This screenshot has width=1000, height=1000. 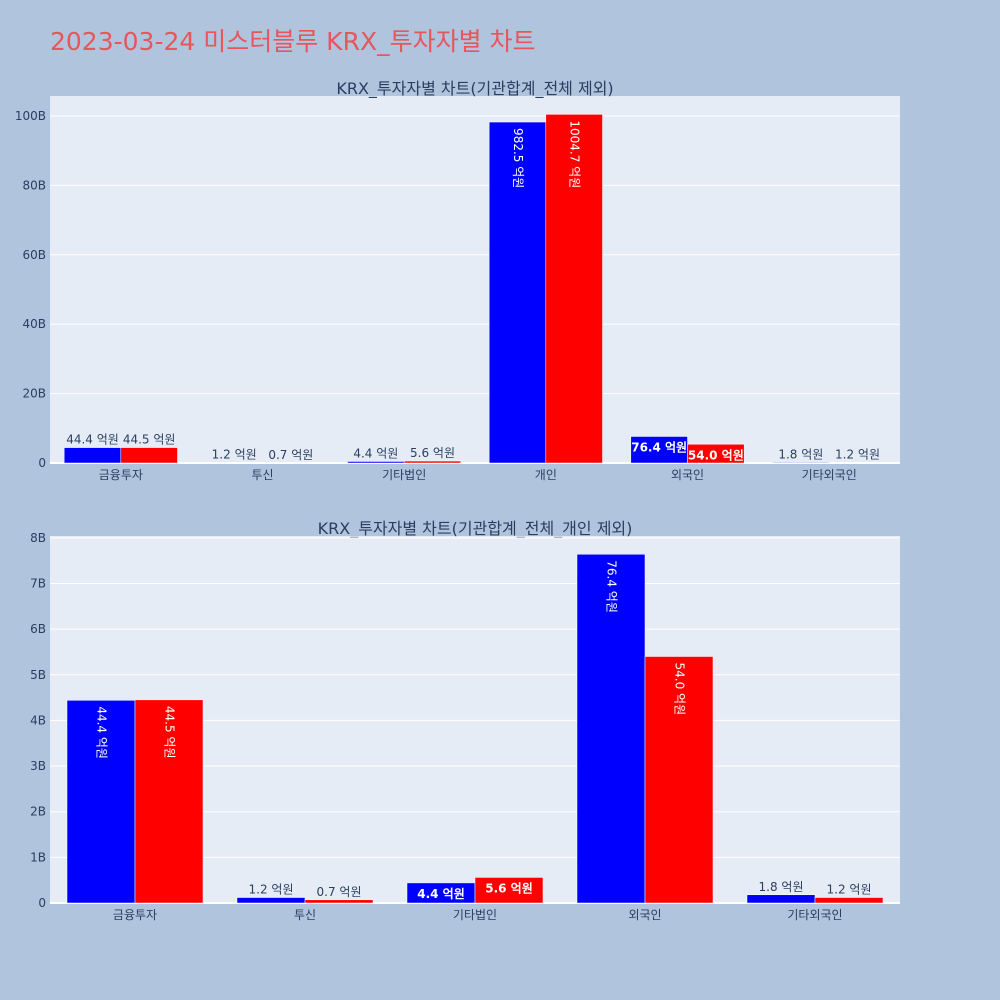 I want to click on y-tick-label: 7B, so click(x=38, y=583).